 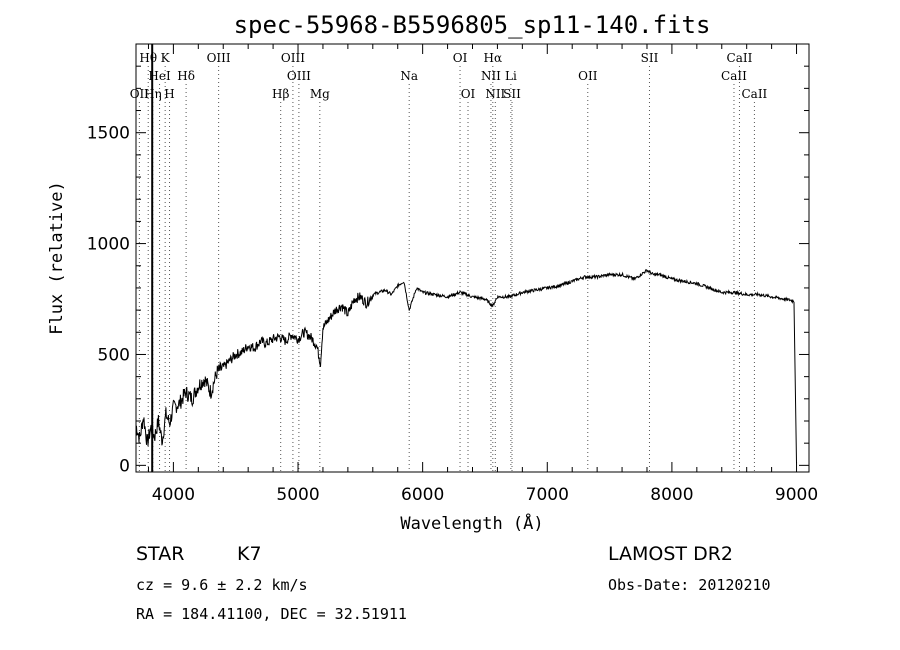 What do you see at coordinates (460, 58) in the screenshot?
I see `line-label-4: OI` at bounding box center [460, 58].